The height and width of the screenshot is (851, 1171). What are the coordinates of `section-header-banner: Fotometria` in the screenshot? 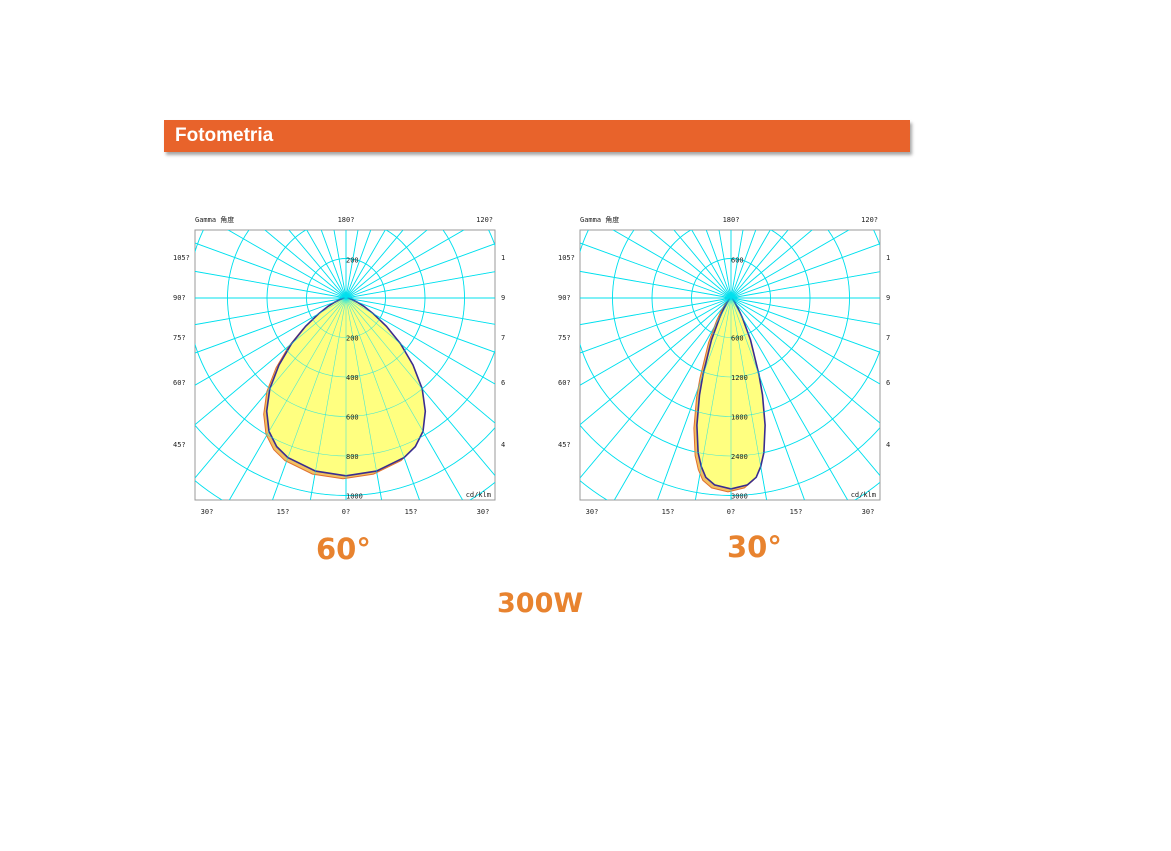 It's located at (537, 136).